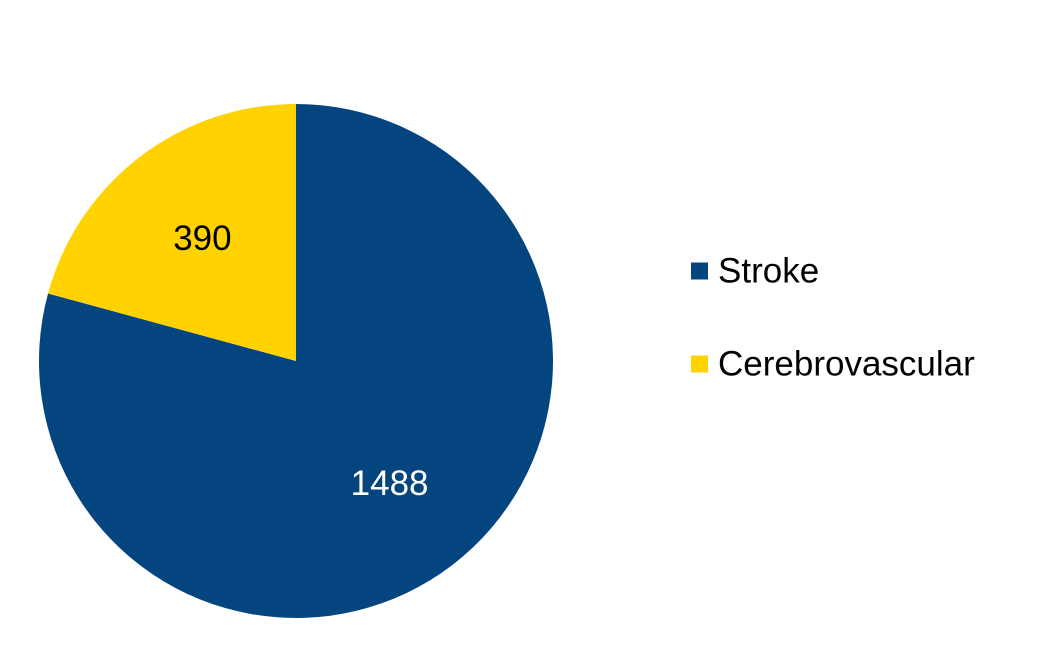 The height and width of the screenshot is (666, 1062). What do you see at coordinates (699, 364) in the screenshot?
I see `legend-swatch-cerebrovascular` at bounding box center [699, 364].